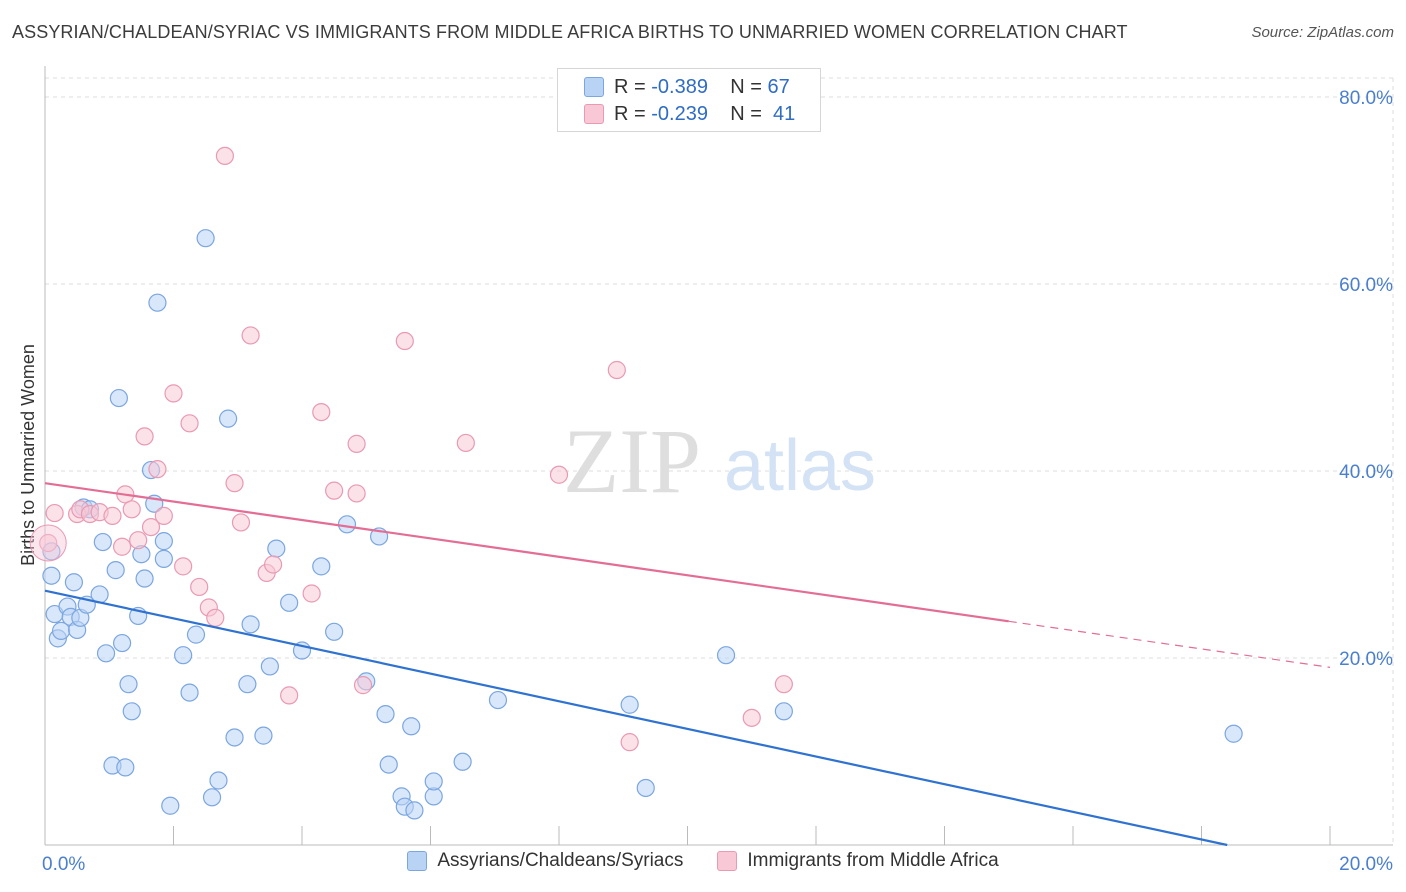 This screenshot has height=892, width=1406. I want to click on legend-label: Immigrants from Middle Africa, so click(873, 860).